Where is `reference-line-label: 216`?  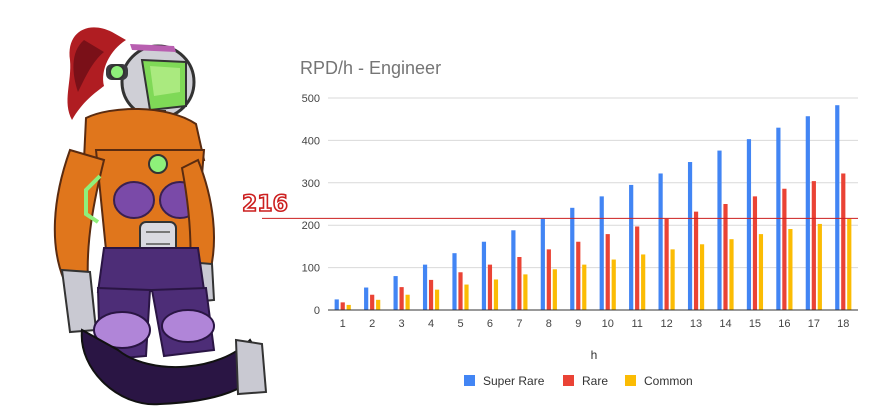 reference-line-label: 216 is located at coordinates (265, 204).